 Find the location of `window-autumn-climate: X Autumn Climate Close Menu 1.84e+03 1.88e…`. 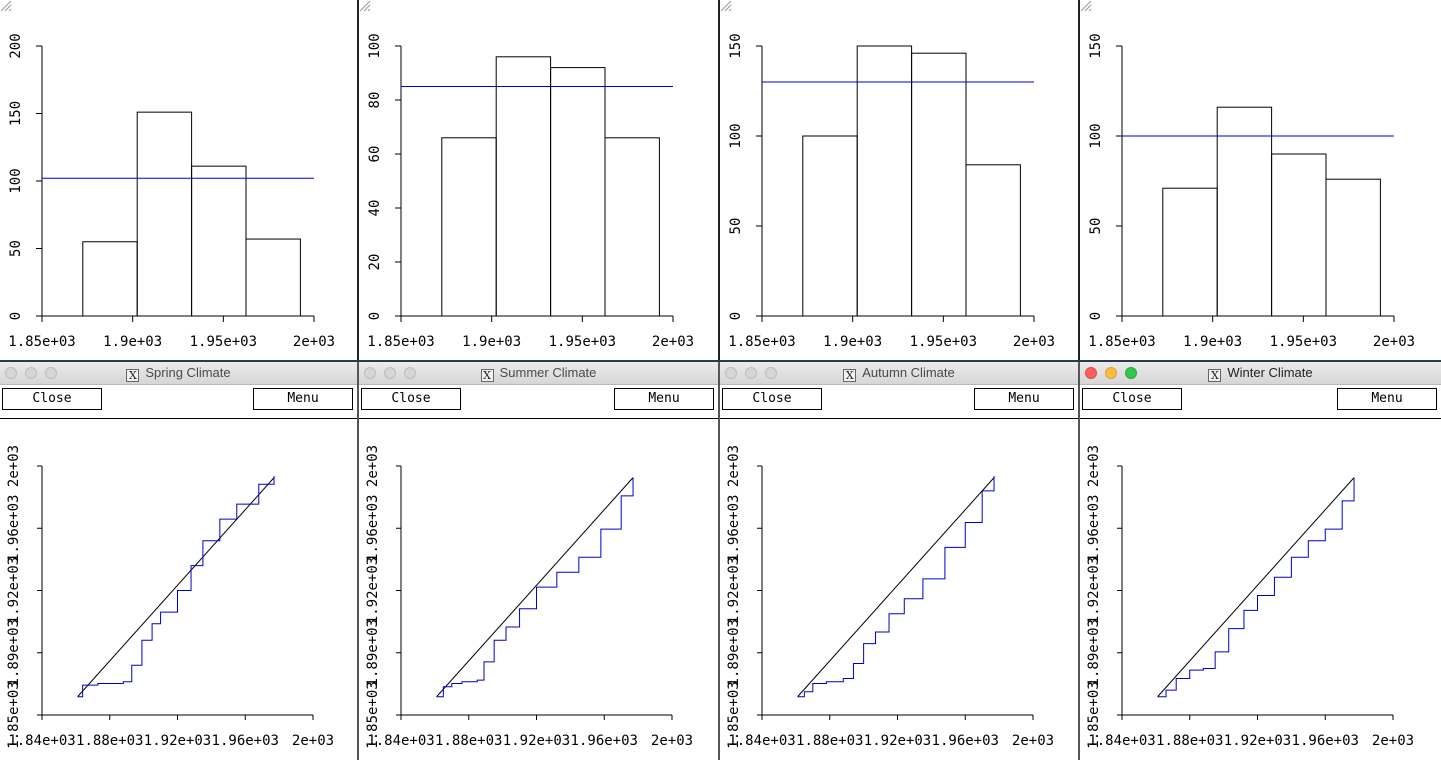

window-autumn-climate: X Autumn Climate Close Menu 1.84e+03 1.88e… is located at coordinates (900, 561).